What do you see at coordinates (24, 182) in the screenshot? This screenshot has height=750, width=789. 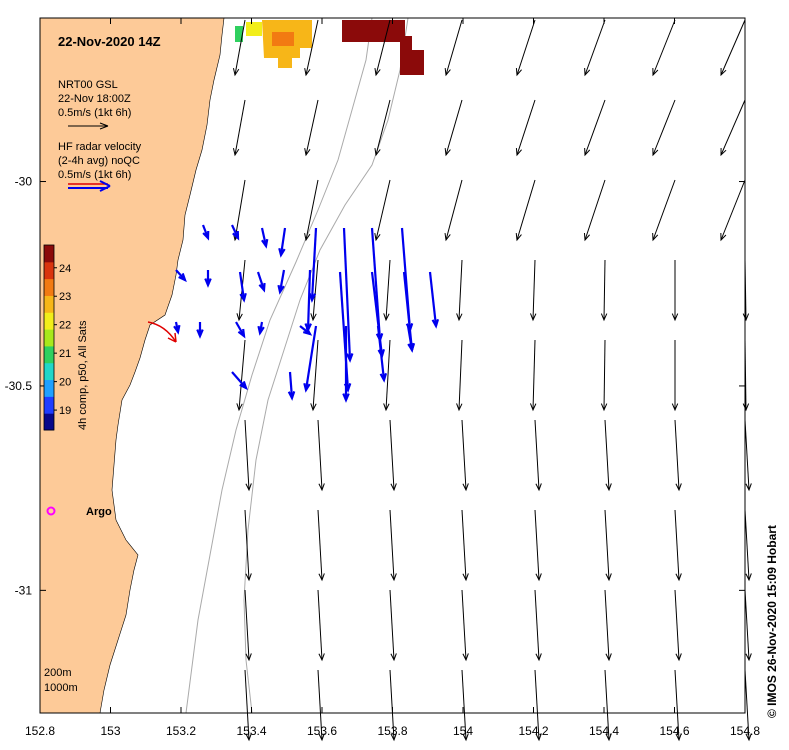 I see `y-tick-label: -30` at bounding box center [24, 182].